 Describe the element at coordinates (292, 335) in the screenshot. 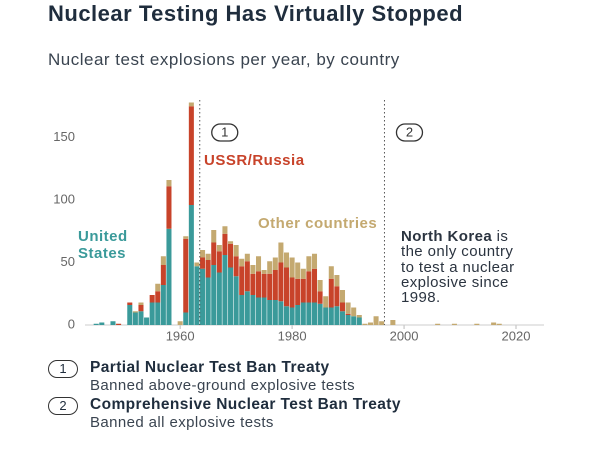

I see `x-tick-label: 1980` at that location.